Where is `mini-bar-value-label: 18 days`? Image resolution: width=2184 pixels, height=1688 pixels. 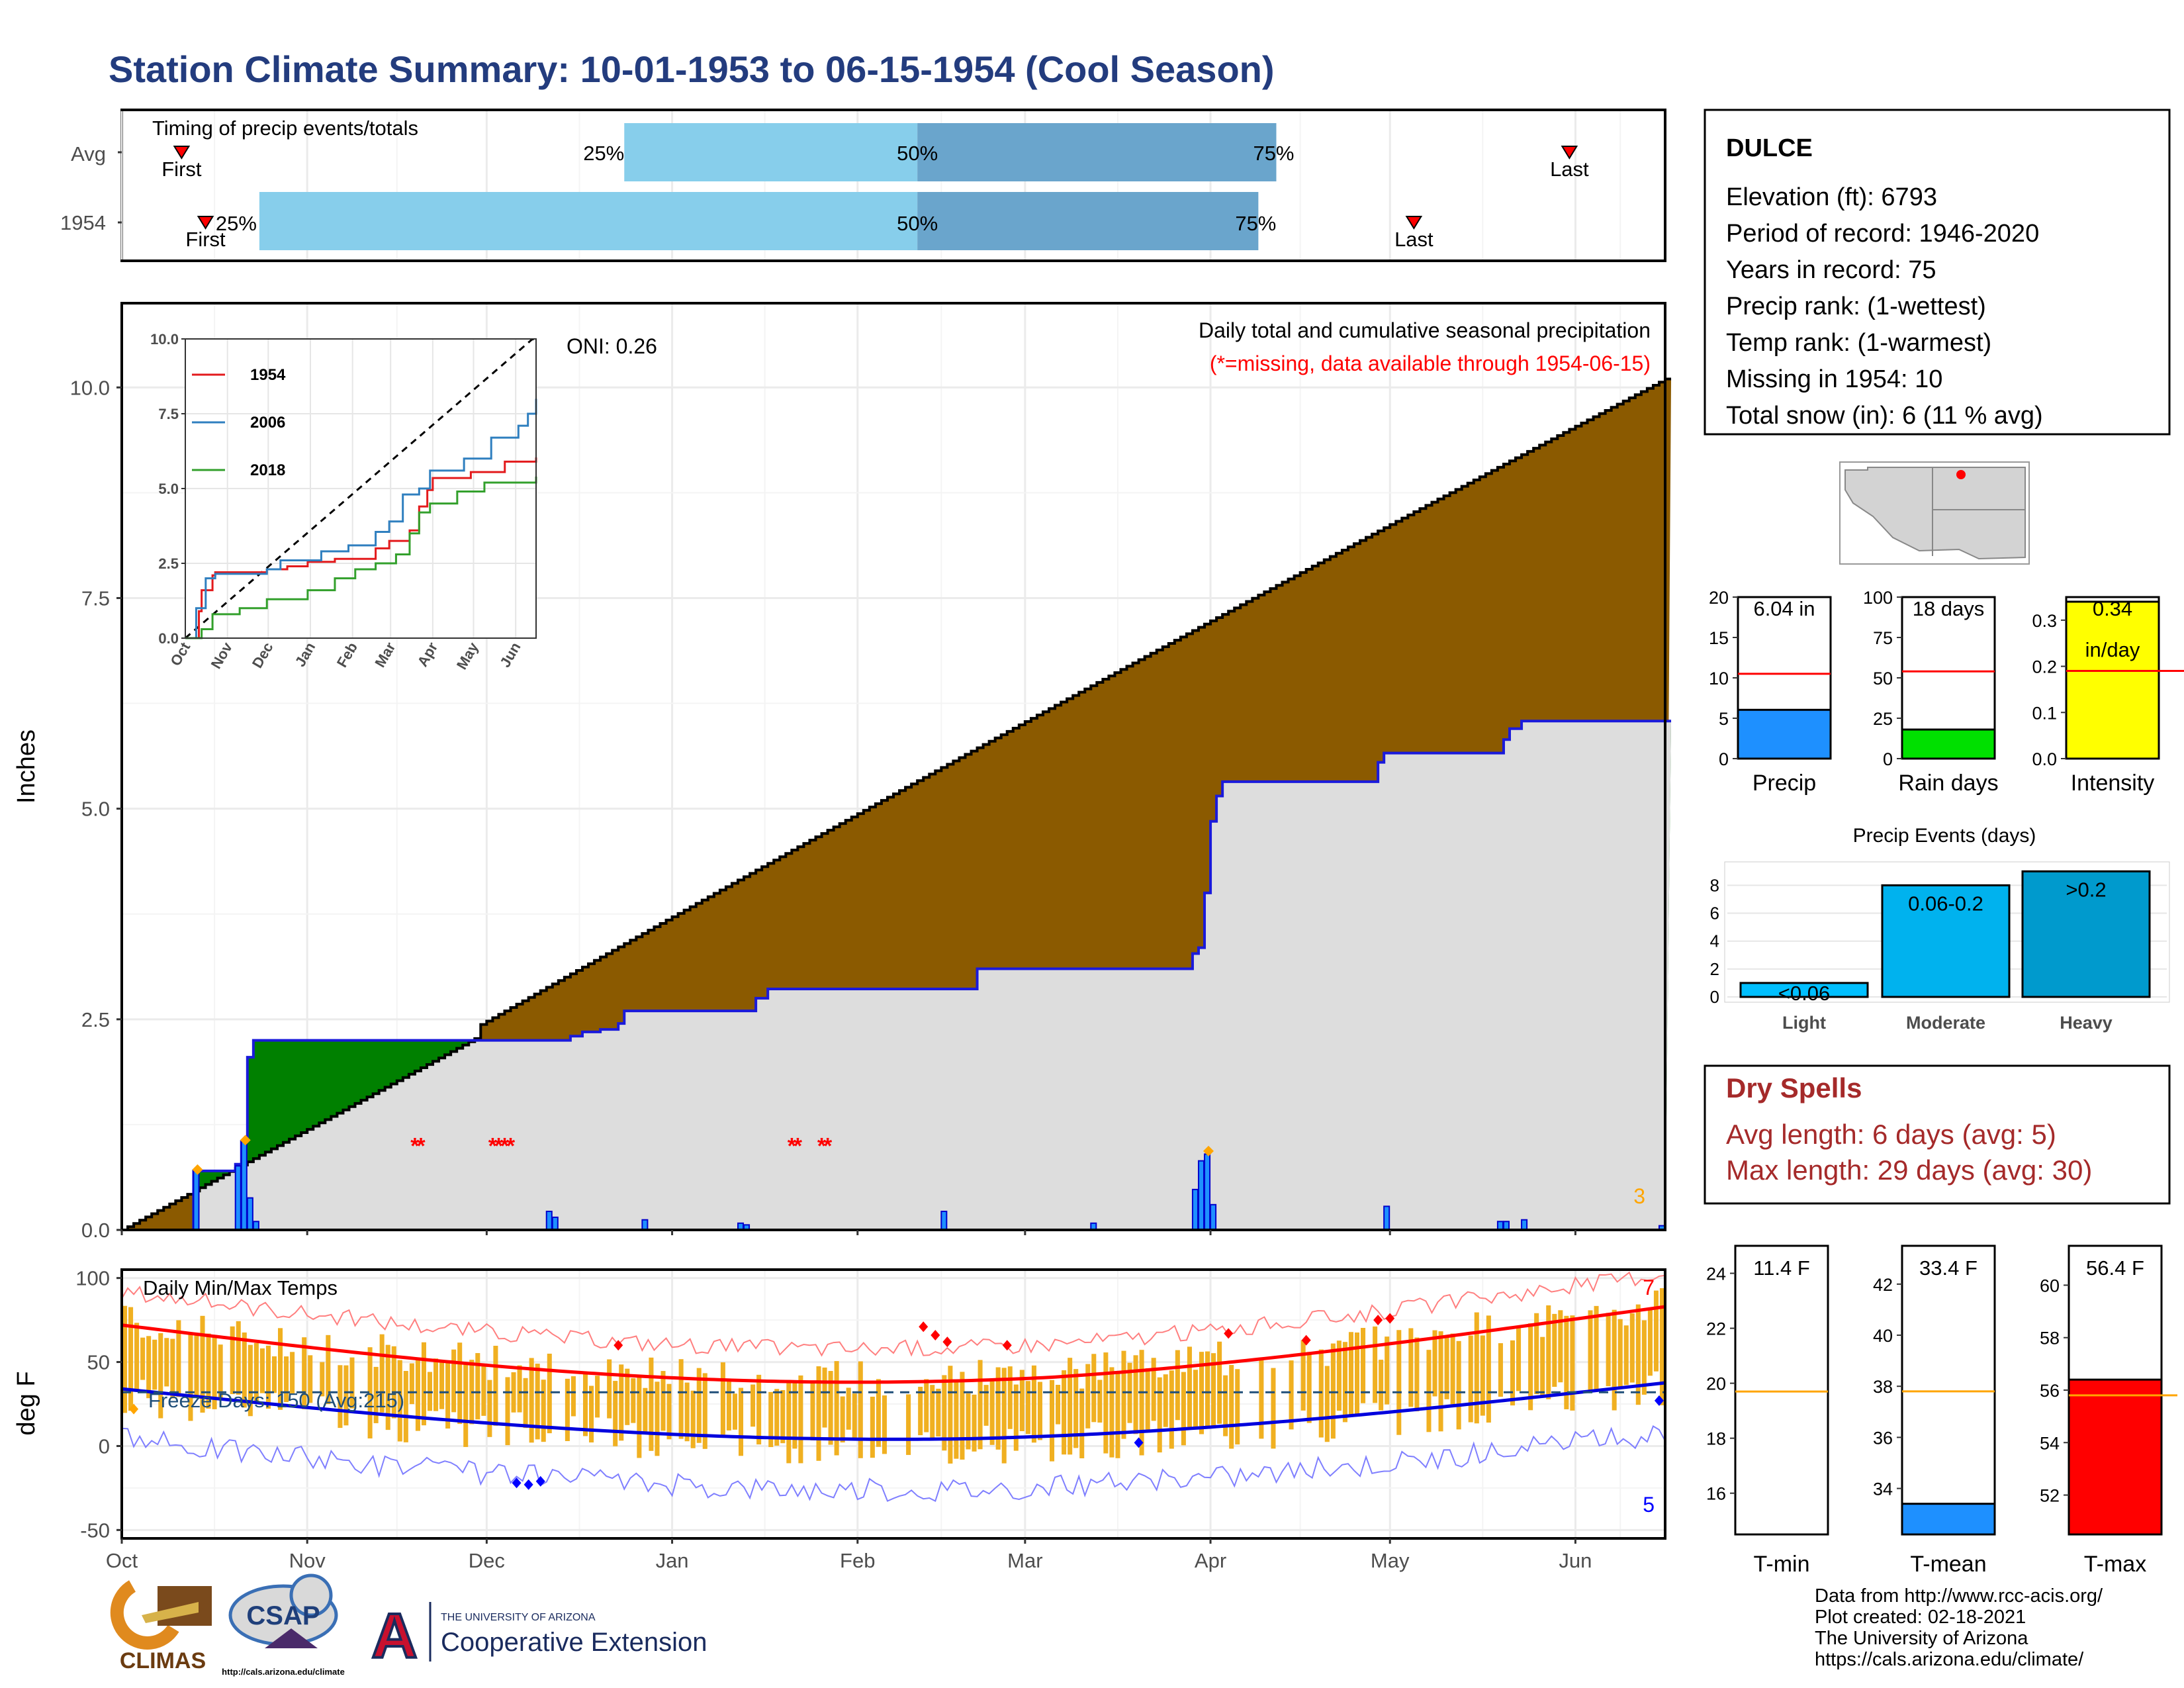
mini-bar-value-label: 18 days is located at coordinates (1949, 608).